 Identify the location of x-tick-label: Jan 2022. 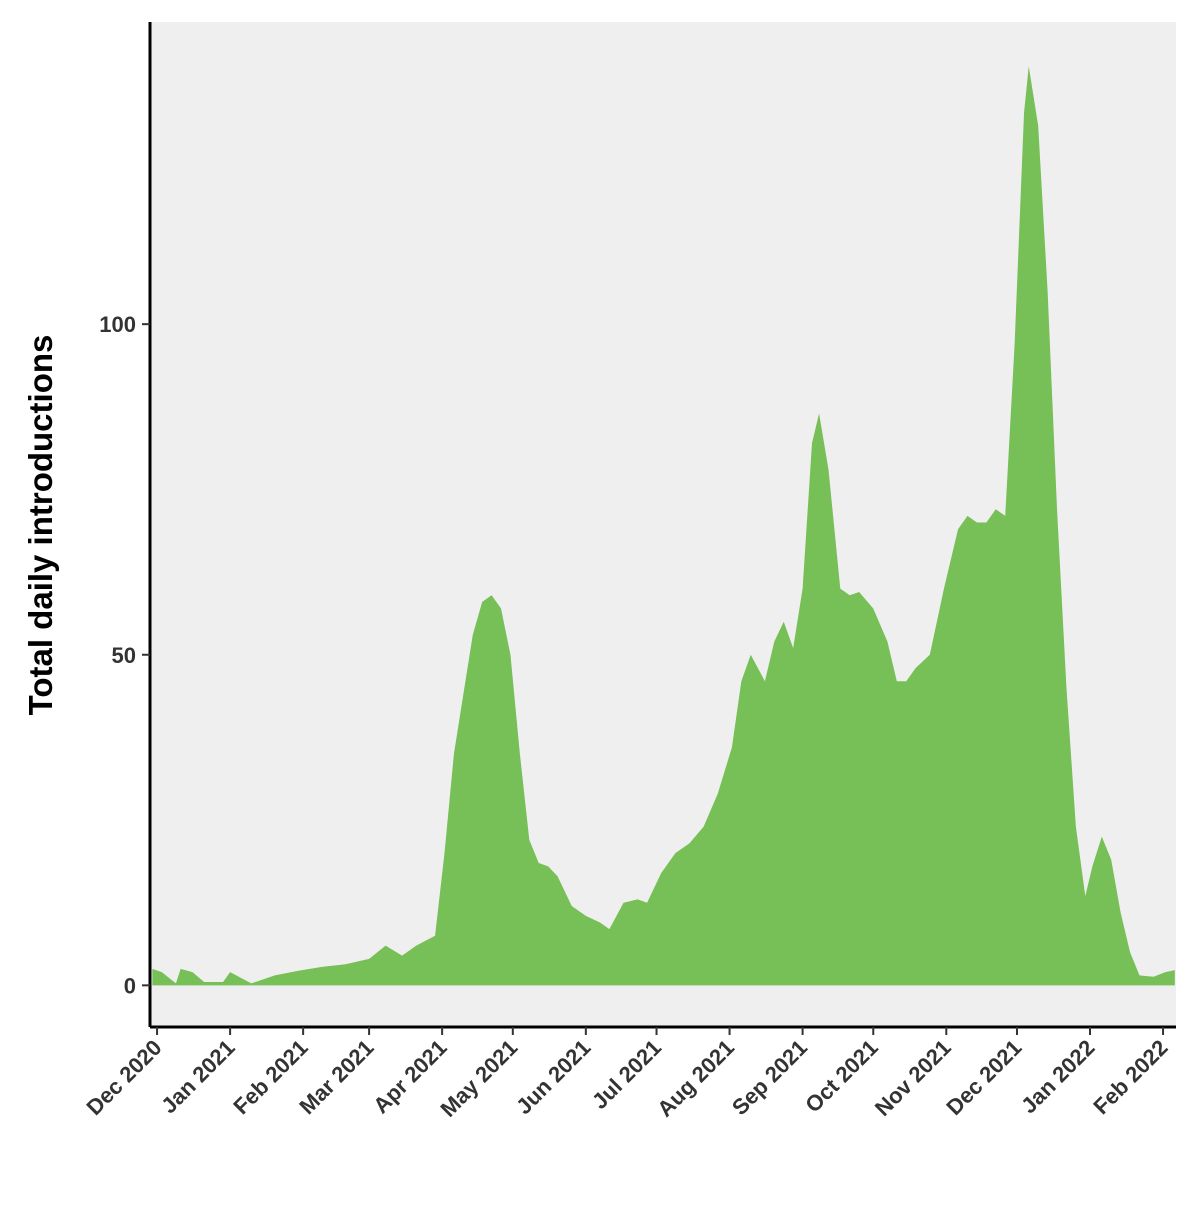
(1057, 1076).